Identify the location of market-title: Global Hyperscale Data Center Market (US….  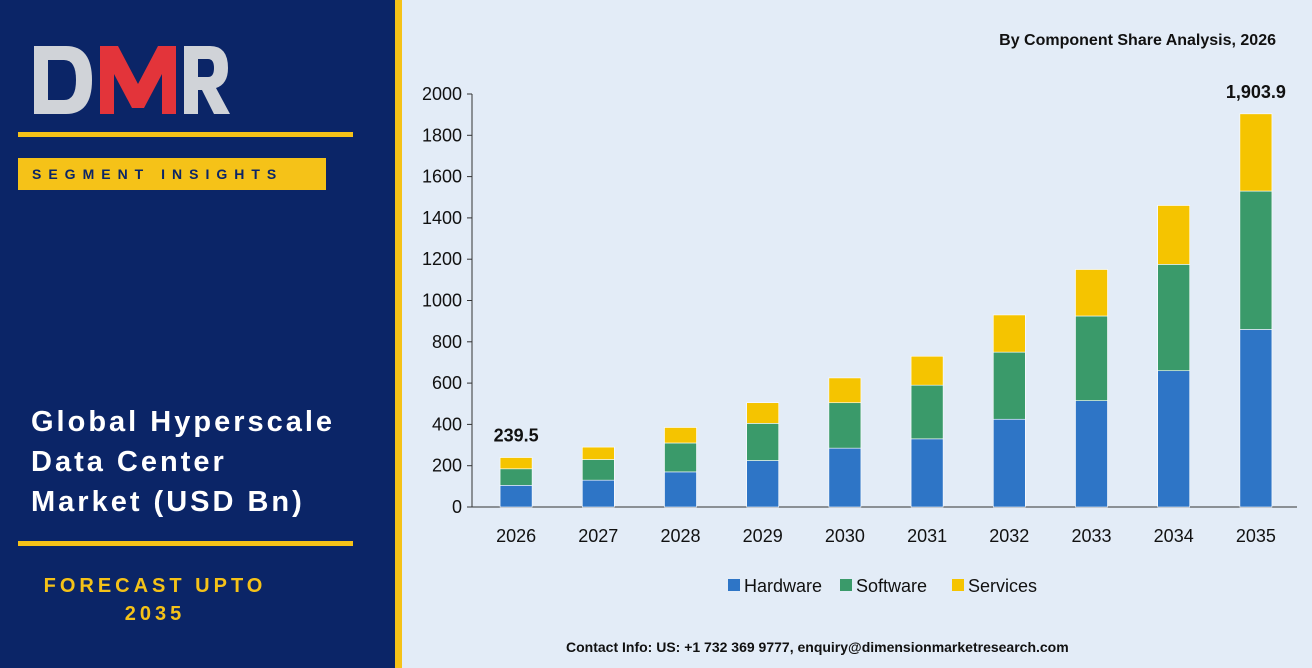
(206, 462).